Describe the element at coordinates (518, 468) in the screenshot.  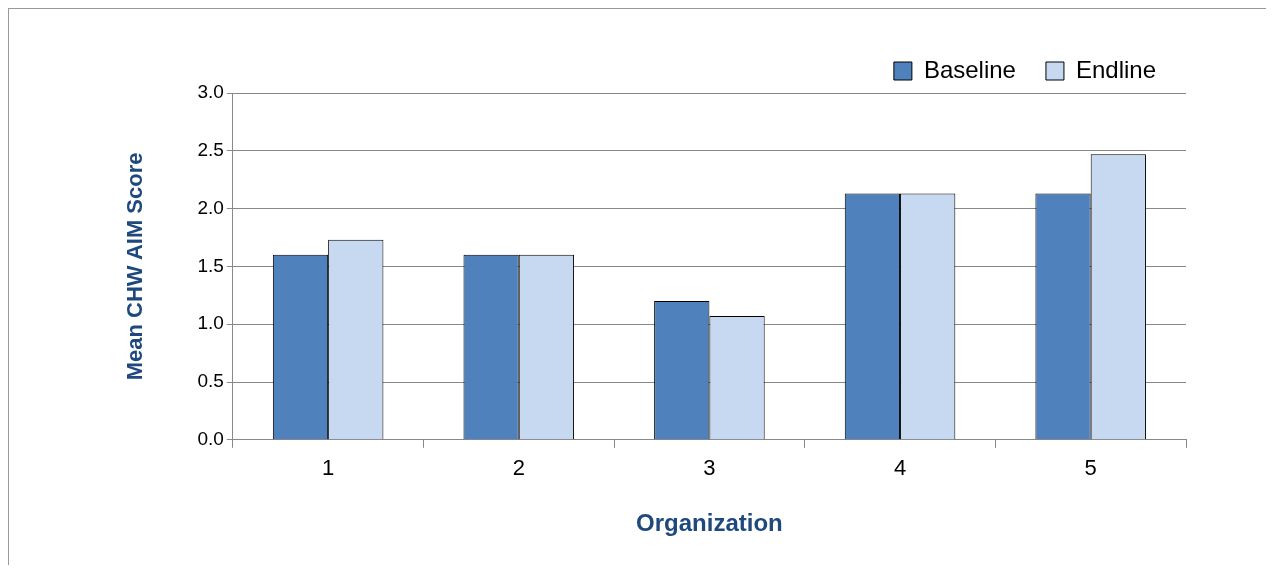
I see `x-tick-label: 2` at that location.